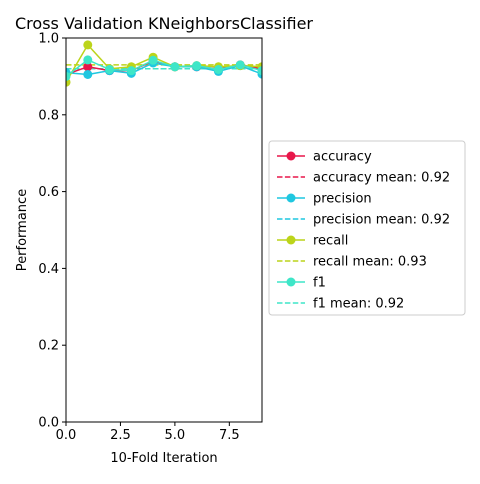  Describe the element at coordinates (48, 192) in the screenshot. I see `y-tick-label-3: 0.6` at that location.